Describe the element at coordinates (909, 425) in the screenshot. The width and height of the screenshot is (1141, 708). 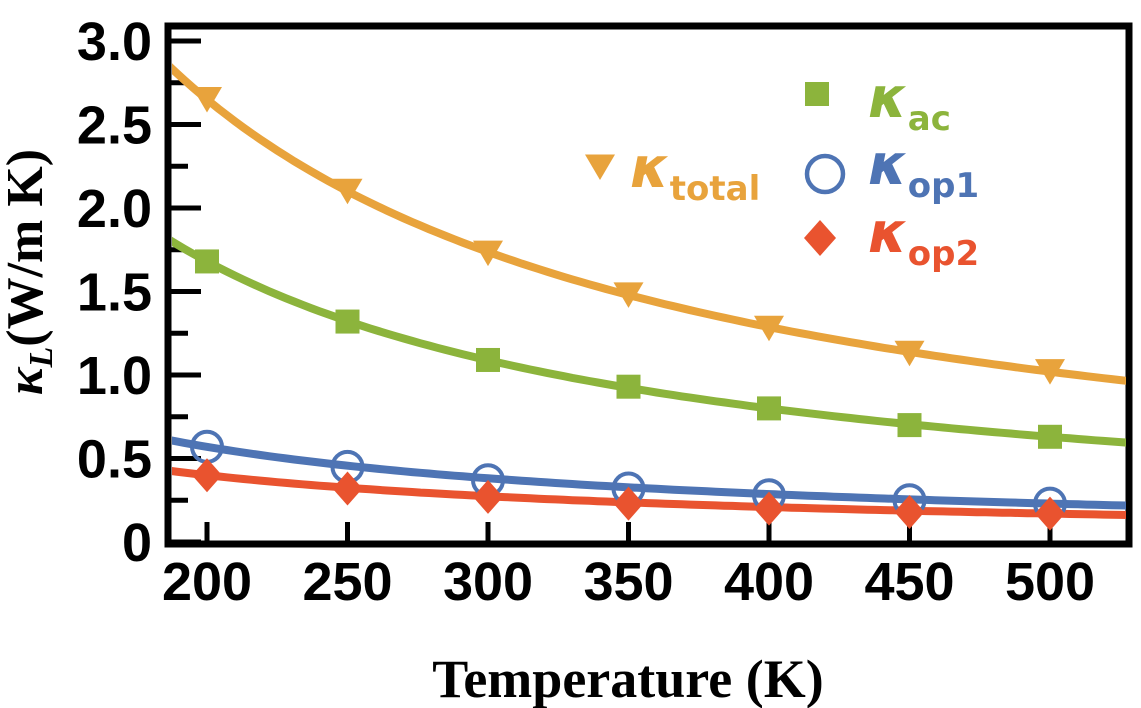
I see `marker-kappa_ac-450K` at that location.